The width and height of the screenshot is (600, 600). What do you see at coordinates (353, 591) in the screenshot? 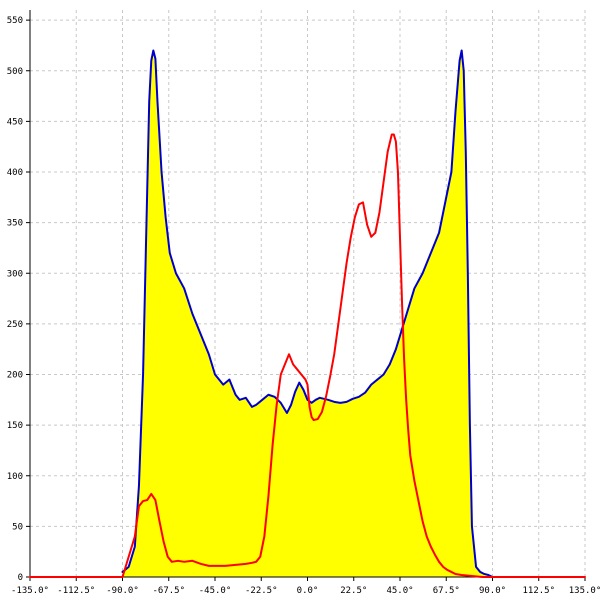
I see `x-tick-label: 22.5°` at bounding box center [353, 591].